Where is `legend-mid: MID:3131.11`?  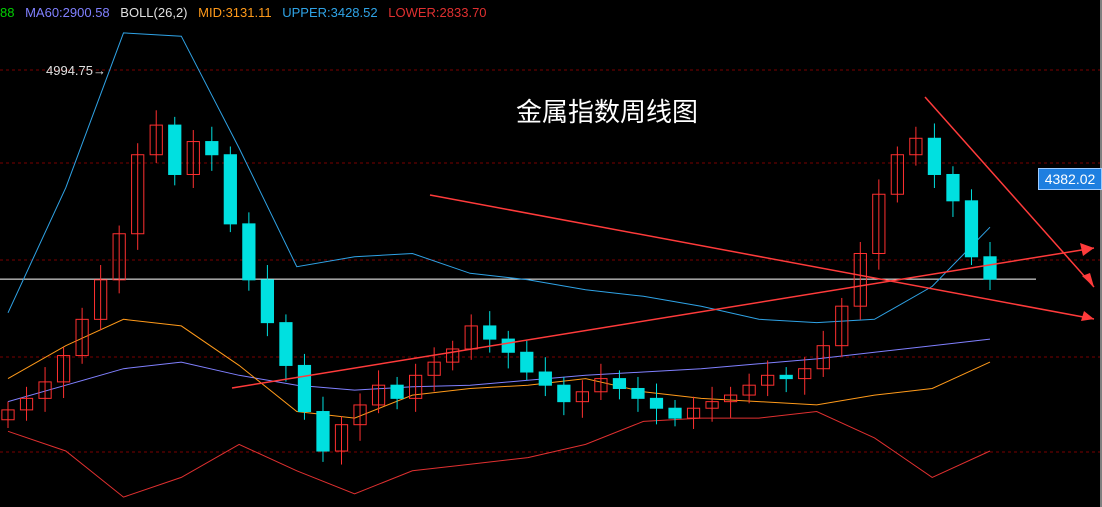 legend-mid: MID:3131.11 is located at coordinates (235, 12).